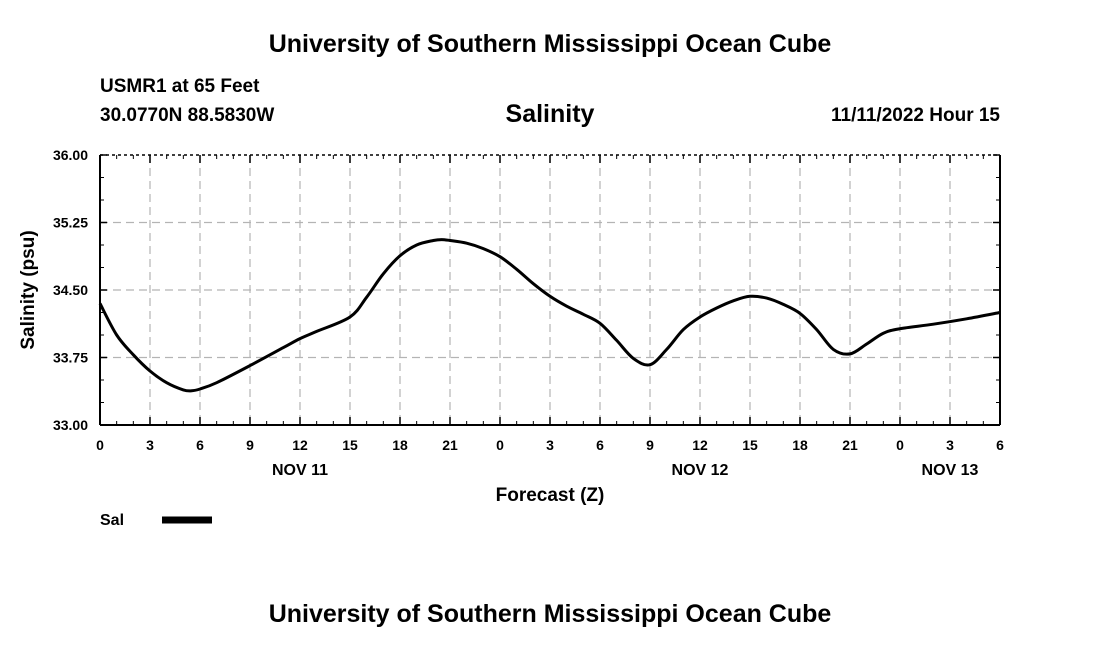  What do you see at coordinates (28, 289) in the screenshot?
I see `y-axis-label: Salinity (psu)` at bounding box center [28, 289].